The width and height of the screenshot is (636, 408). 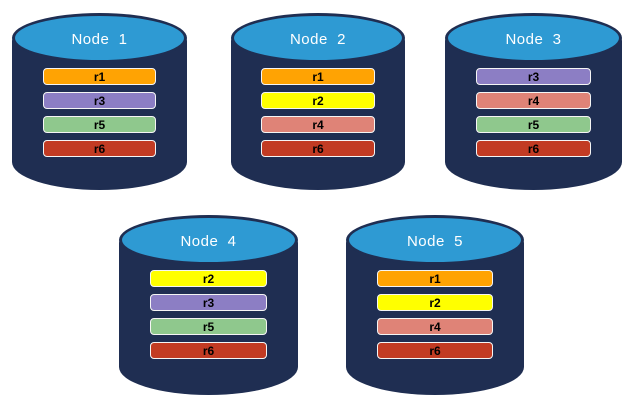 I want to click on cylinder-top-ellipse: Node 2, so click(x=318, y=38).